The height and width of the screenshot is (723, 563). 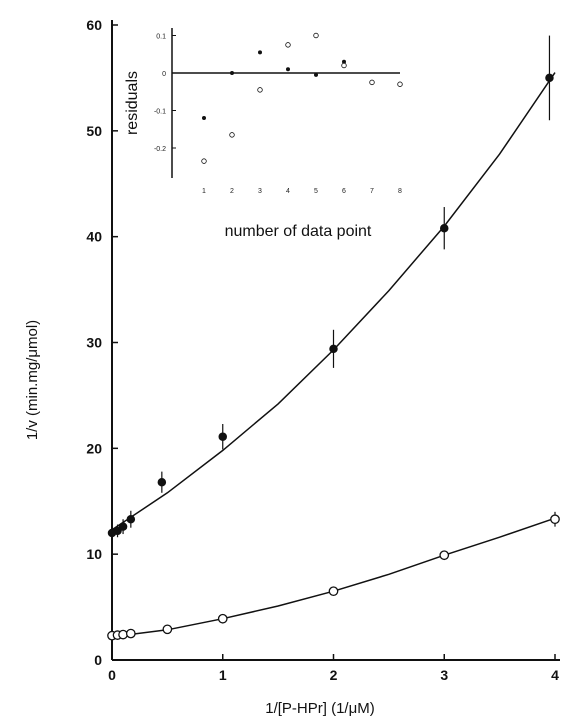 I want to click on inset-x-tick-label-2: 3, so click(x=260, y=191).